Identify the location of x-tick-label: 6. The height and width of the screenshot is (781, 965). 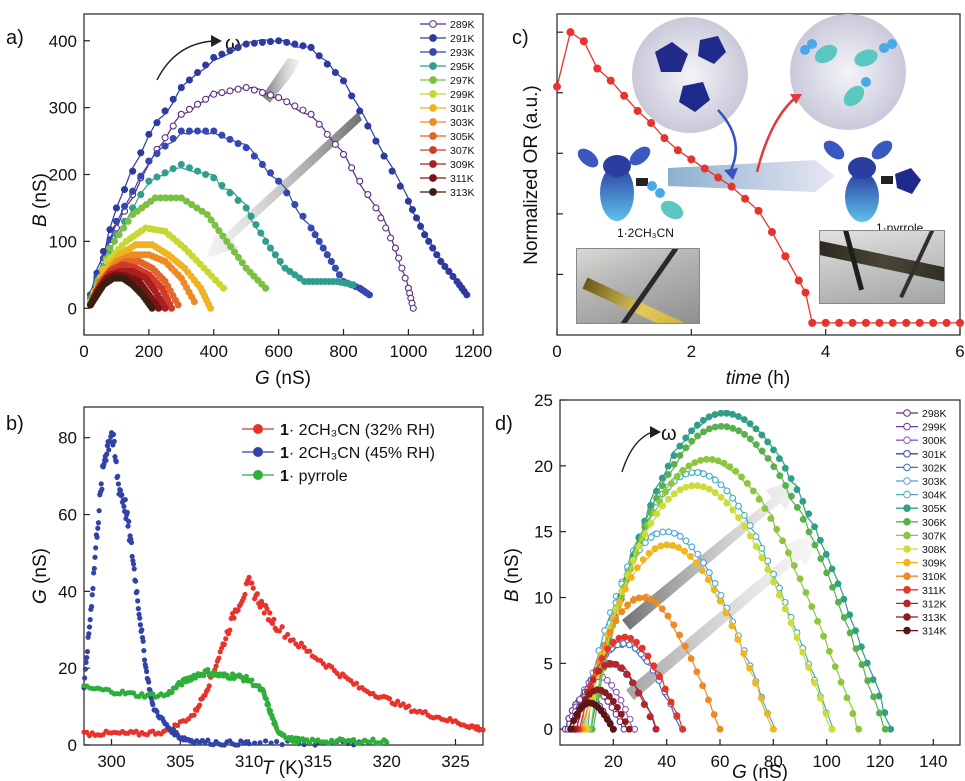
(959, 351).